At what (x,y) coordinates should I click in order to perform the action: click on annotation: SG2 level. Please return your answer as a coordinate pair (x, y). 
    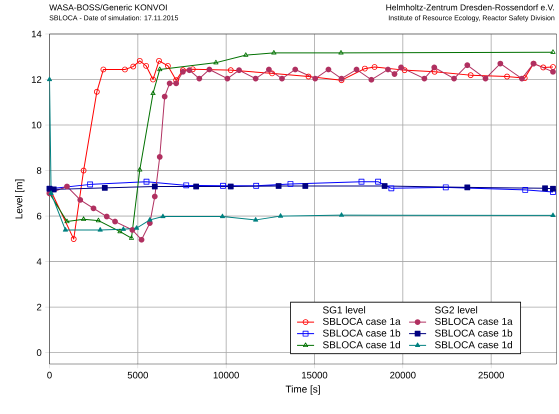
    Looking at the image, I should click on (456, 310).